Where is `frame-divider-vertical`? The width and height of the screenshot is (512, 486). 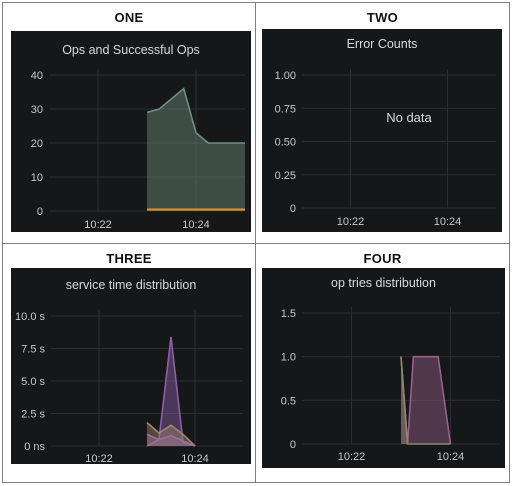 frame-divider-vertical is located at coordinates (255, 242).